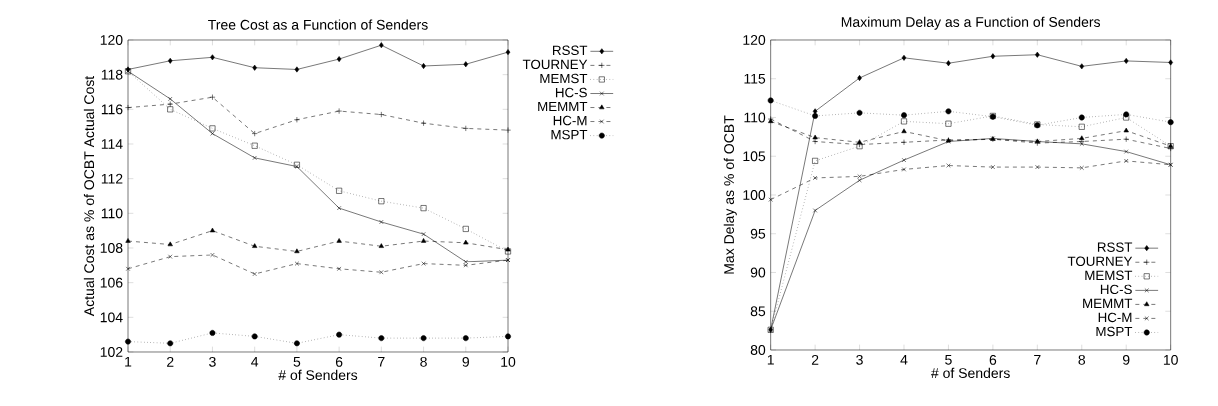  I want to click on chart-title: Maximum Delay as a Function of Senders, so click(971, 23).